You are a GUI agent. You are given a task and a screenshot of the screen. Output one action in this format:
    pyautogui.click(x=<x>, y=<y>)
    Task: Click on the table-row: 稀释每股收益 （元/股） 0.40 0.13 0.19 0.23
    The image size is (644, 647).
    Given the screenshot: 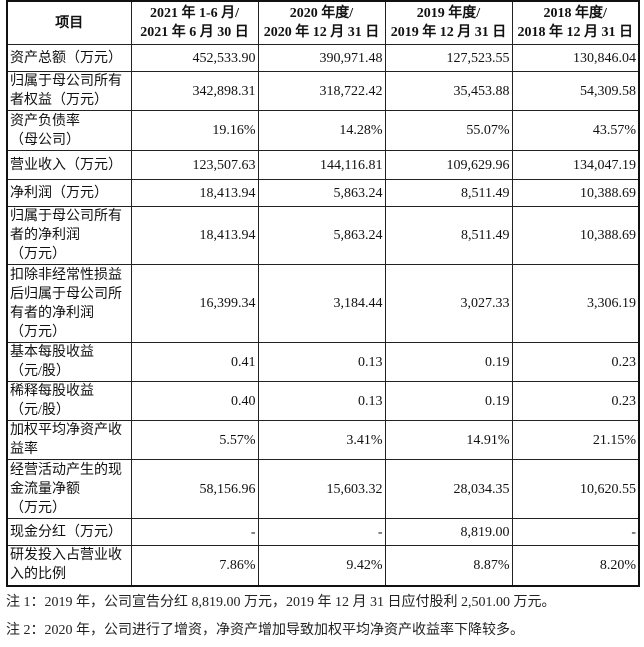 What is the action you would take?
    pyautogui.click(x=323, y=401)
    